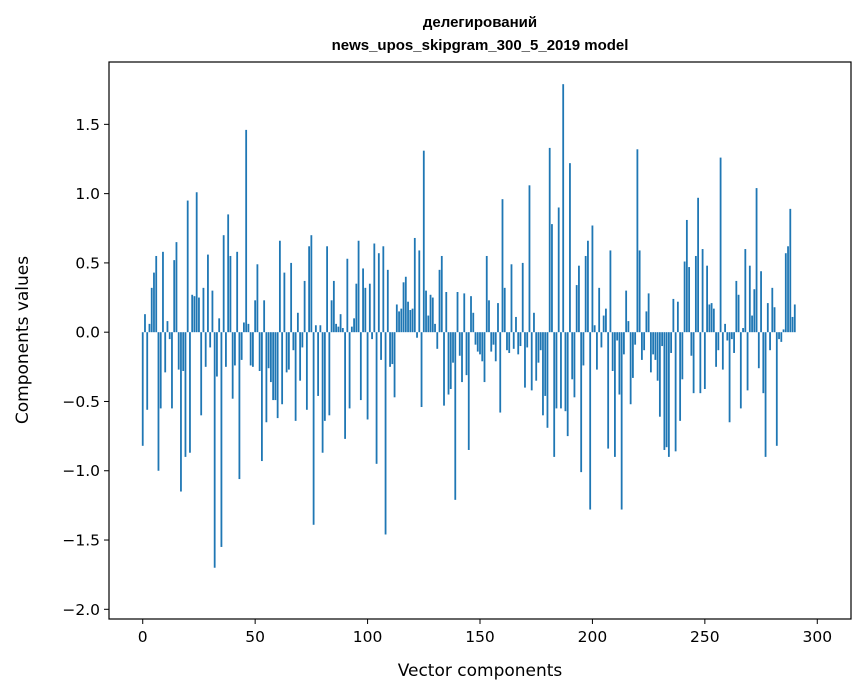  Describe the element at coordinates (87, 263) in the screenshot. I see `y-tick-label: 0.5` at that location.